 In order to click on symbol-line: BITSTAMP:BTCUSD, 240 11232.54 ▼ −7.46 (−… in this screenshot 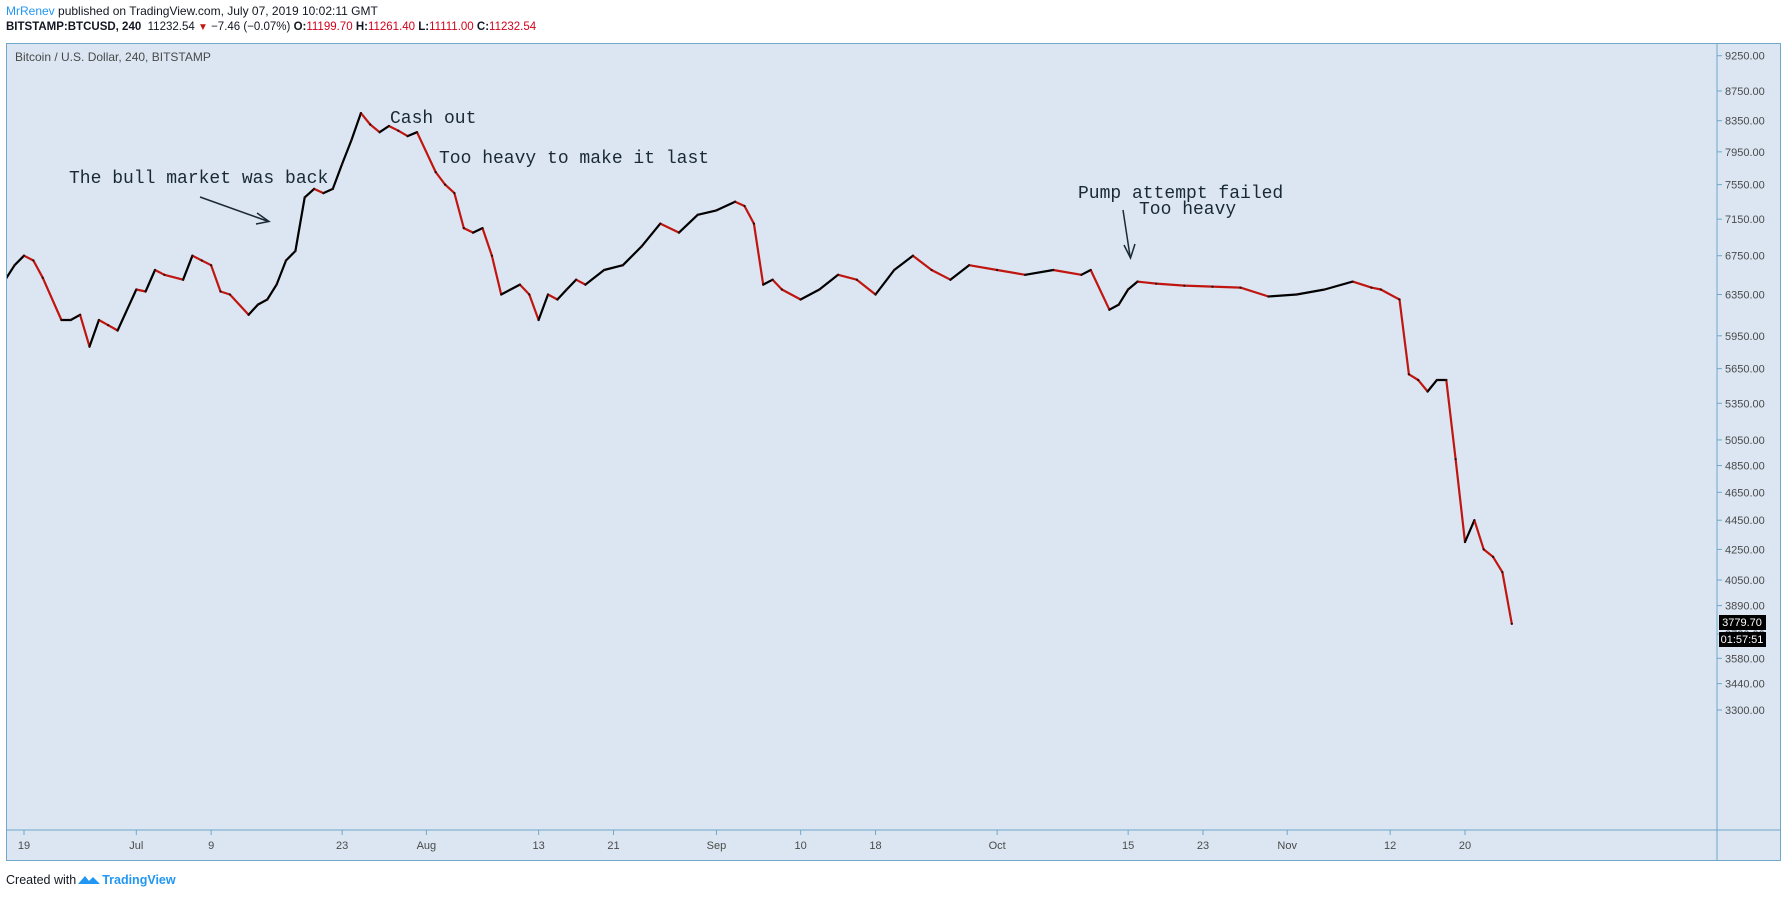, I will do `click(271, 27)`.